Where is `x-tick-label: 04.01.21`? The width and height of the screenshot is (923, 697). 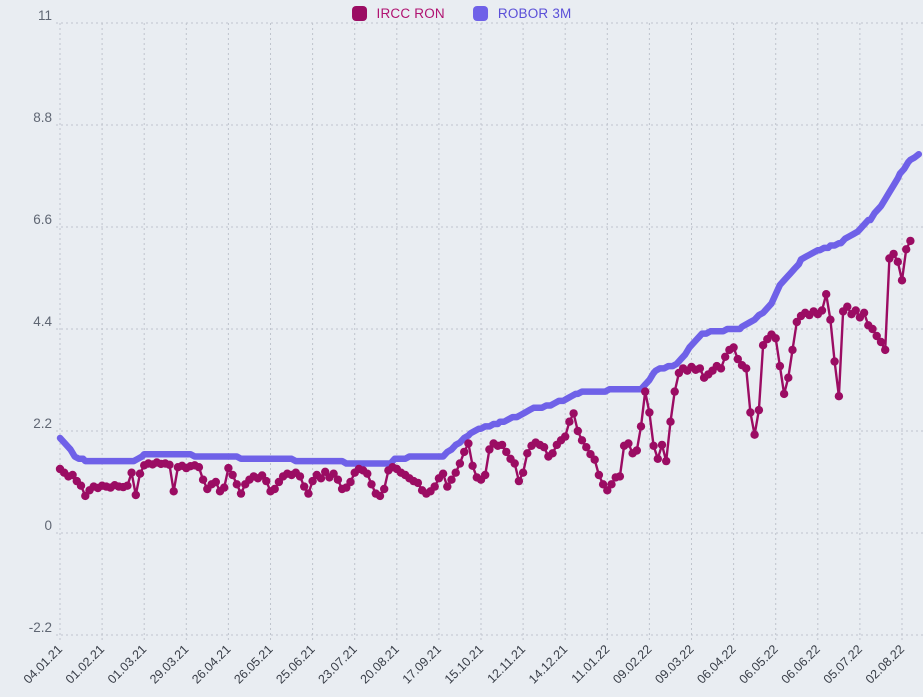
x-tick-label: 04.01.21 is located at coordinates (43, 664).